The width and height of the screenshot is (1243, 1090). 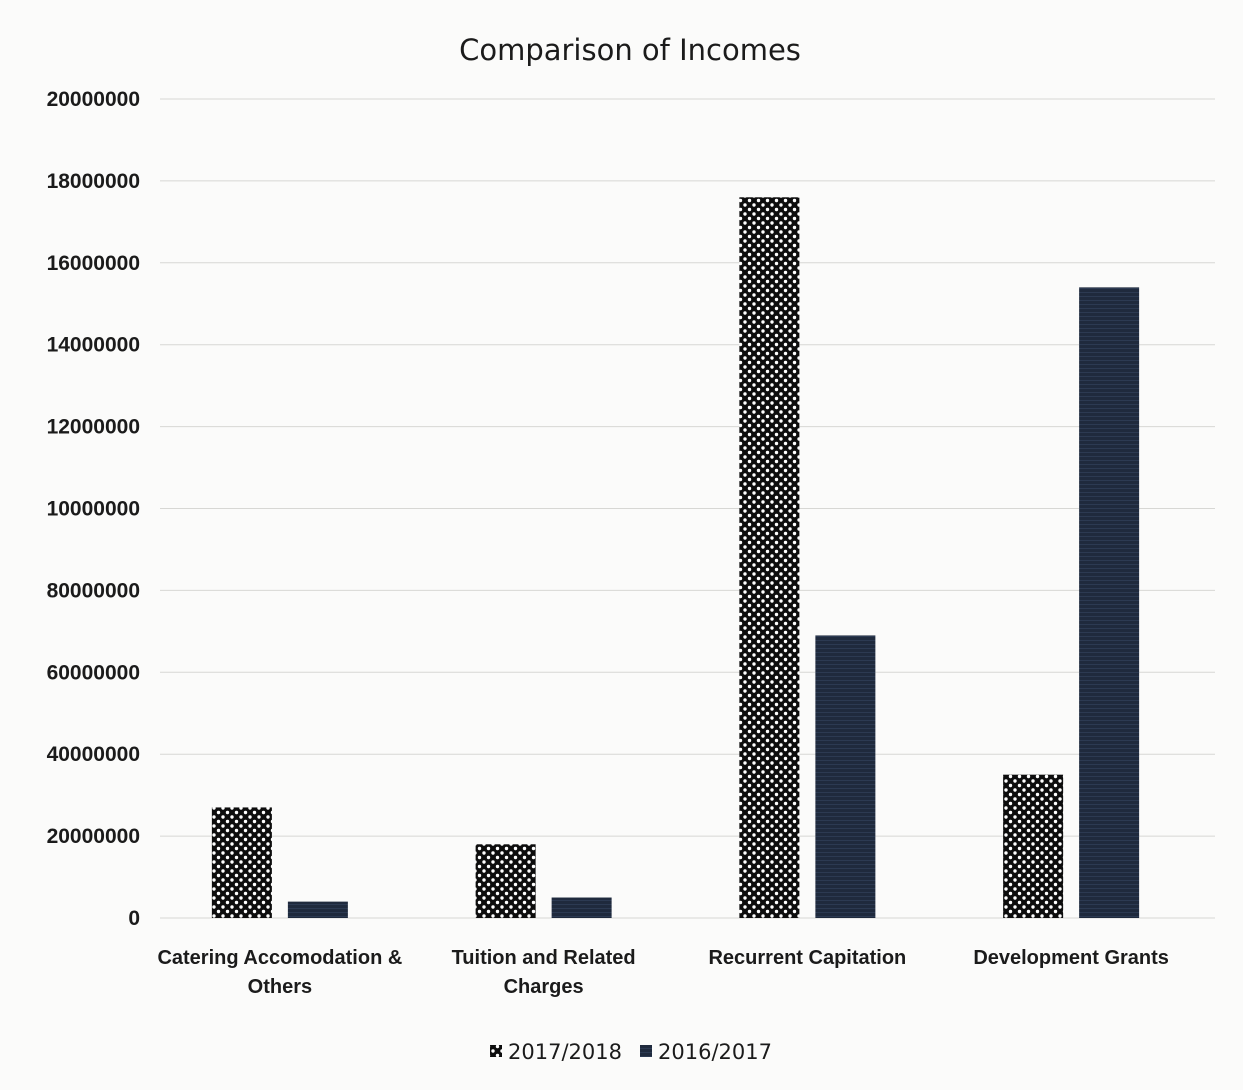 What do you see at coordinates (93, 345) in the screenshot?
I see `y-tick-label: 14000000` at bounding box center [93, 345].